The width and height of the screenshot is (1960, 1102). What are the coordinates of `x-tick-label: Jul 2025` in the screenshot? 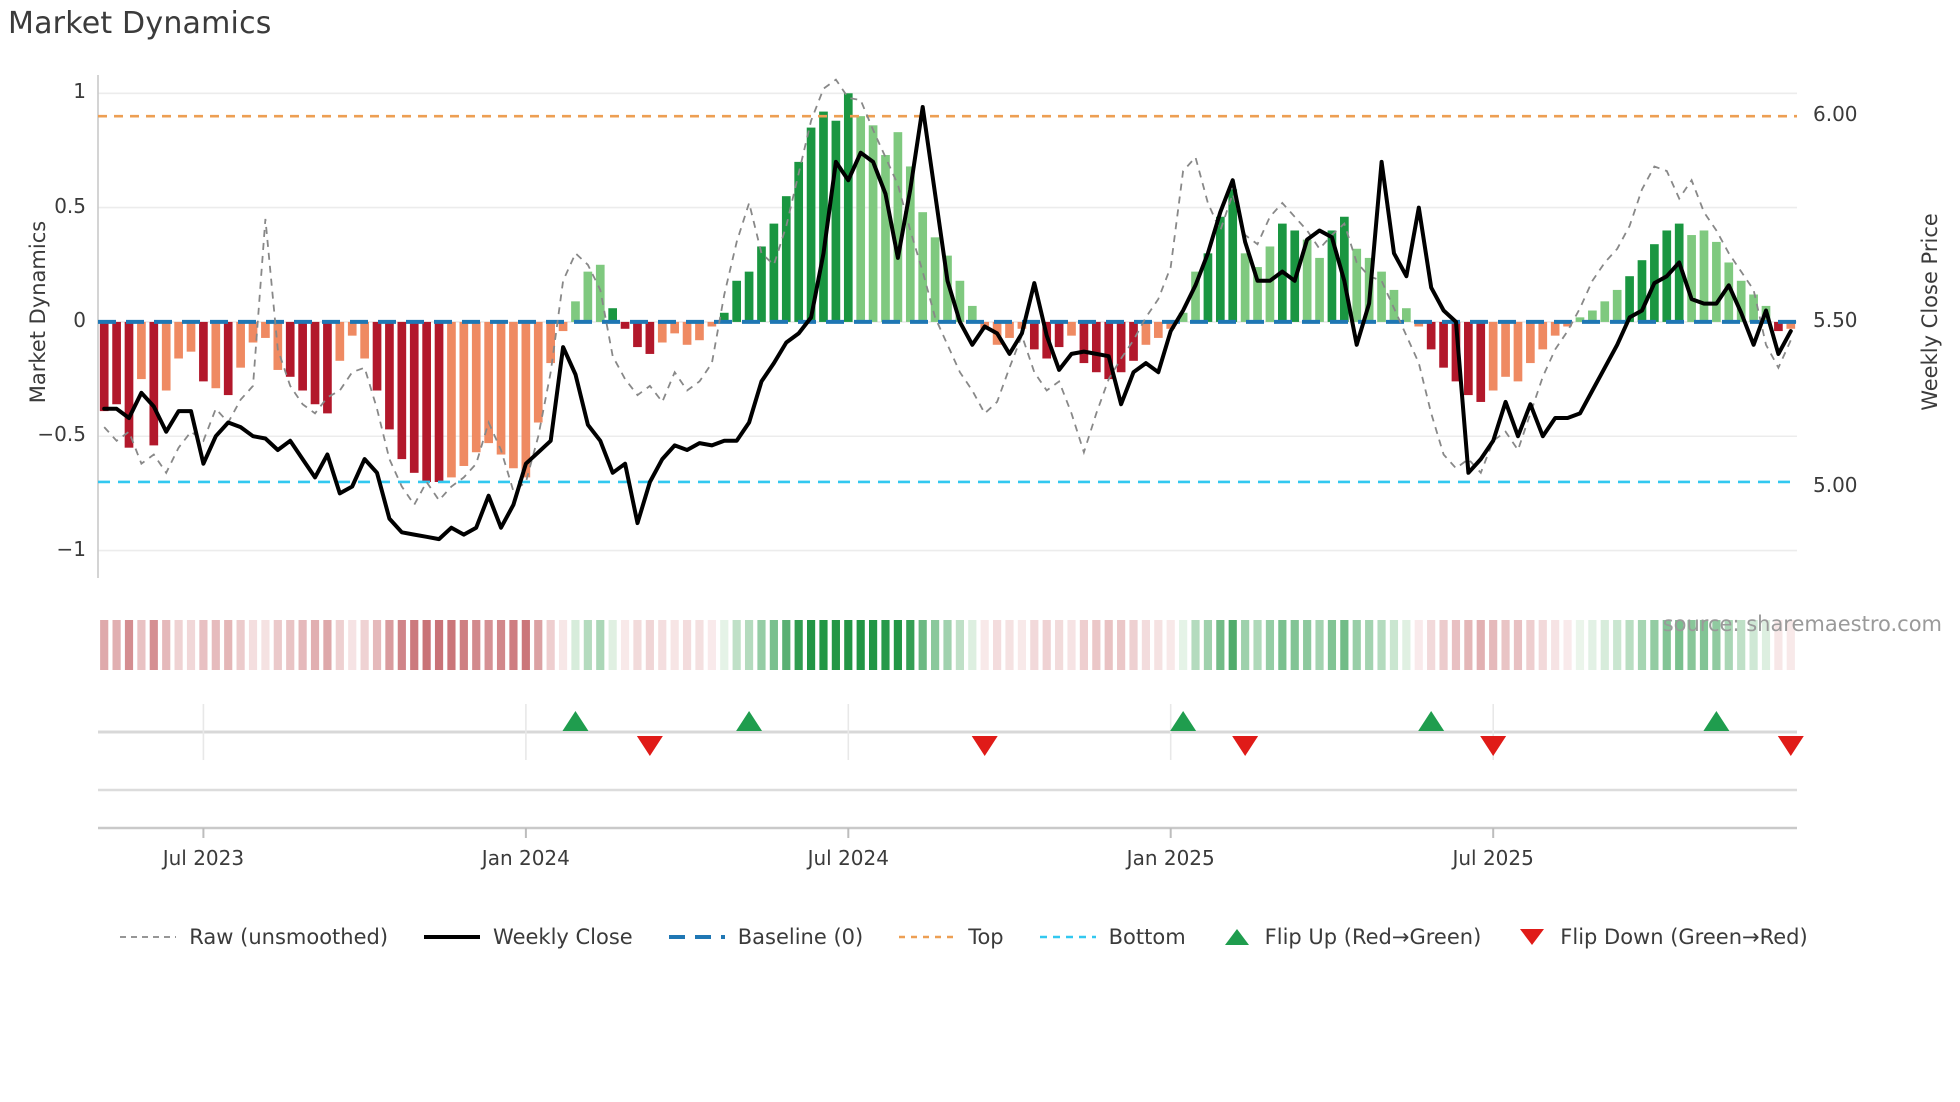 It's located at (1493, 858).